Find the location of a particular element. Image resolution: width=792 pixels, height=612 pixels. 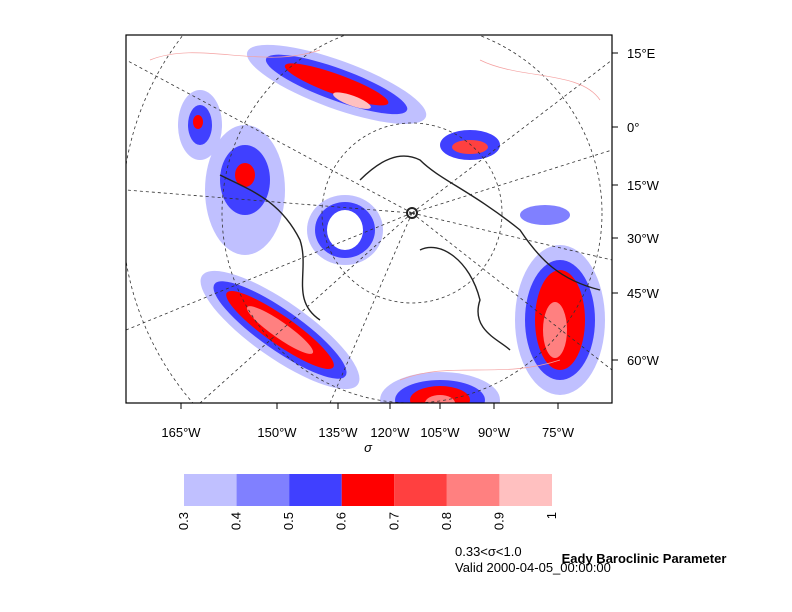

caption-title: Eady Baroclinic Parameter is located at coordinates (644, 558).